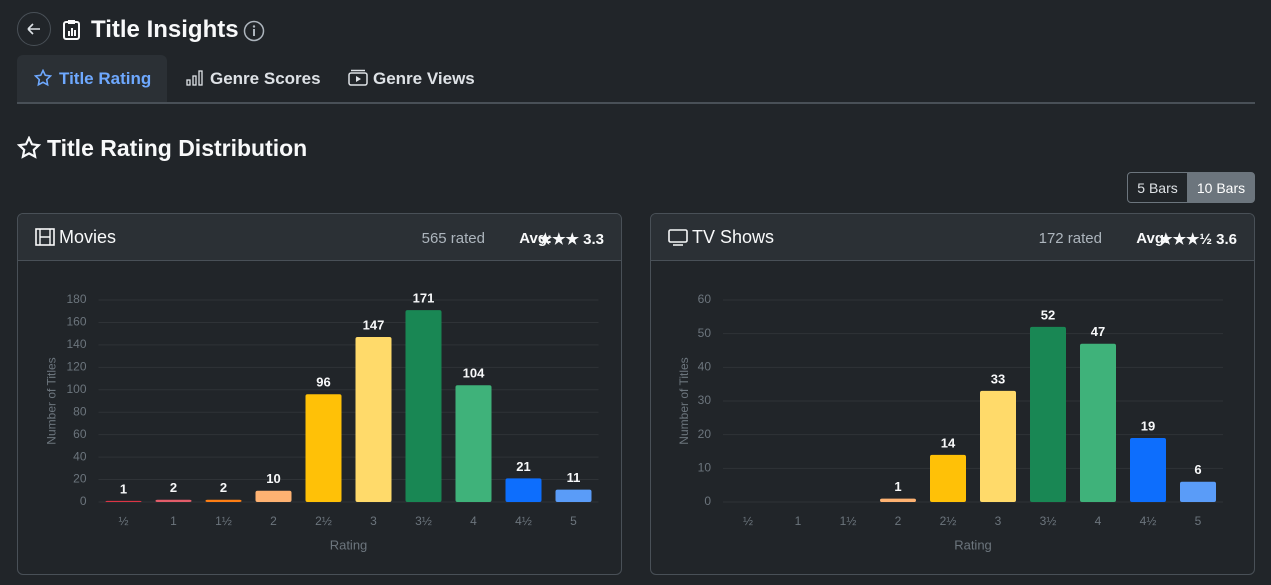 The width and height of the screenshot is (1271, 585). Describe the element at coordinates (71, 30) in the screenshot. I see `clipboard-icon` at that location.